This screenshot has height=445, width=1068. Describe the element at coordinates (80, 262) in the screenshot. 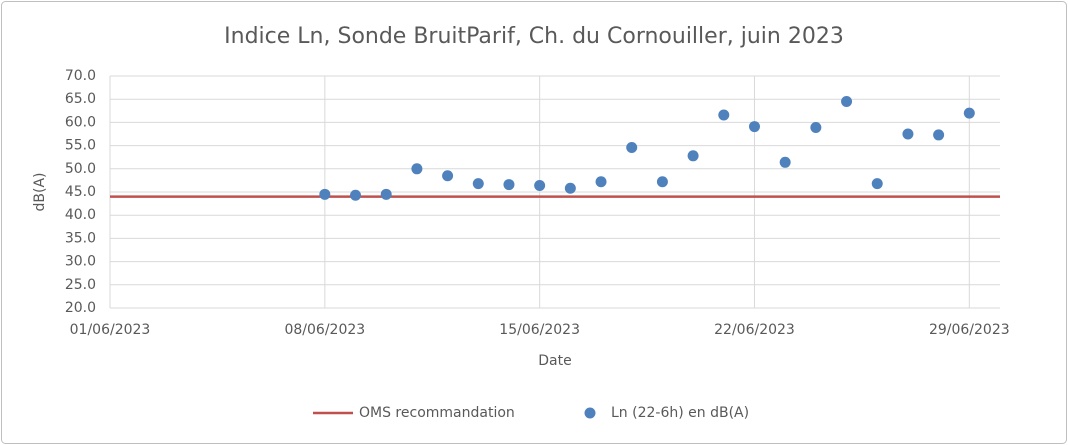

I see `y-tick-label: 30.0` at that location.